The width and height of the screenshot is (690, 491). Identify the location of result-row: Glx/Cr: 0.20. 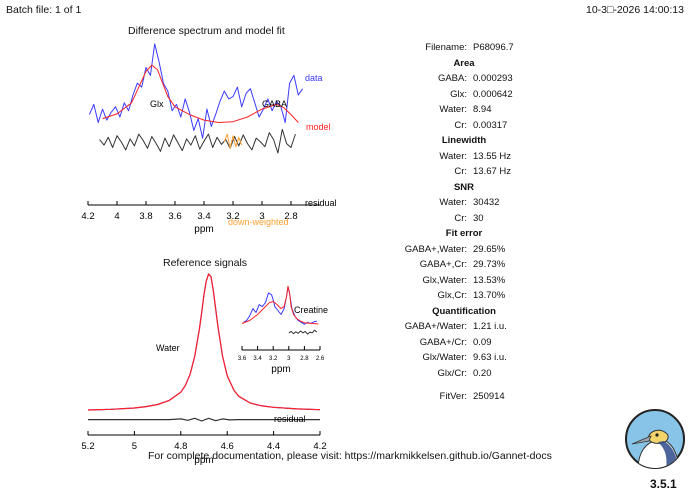
(470, 376).